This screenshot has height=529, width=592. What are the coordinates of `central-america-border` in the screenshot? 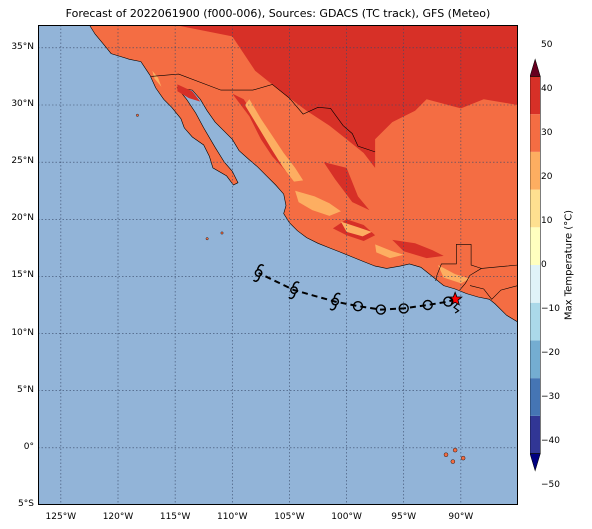 It's located at (459, 267).